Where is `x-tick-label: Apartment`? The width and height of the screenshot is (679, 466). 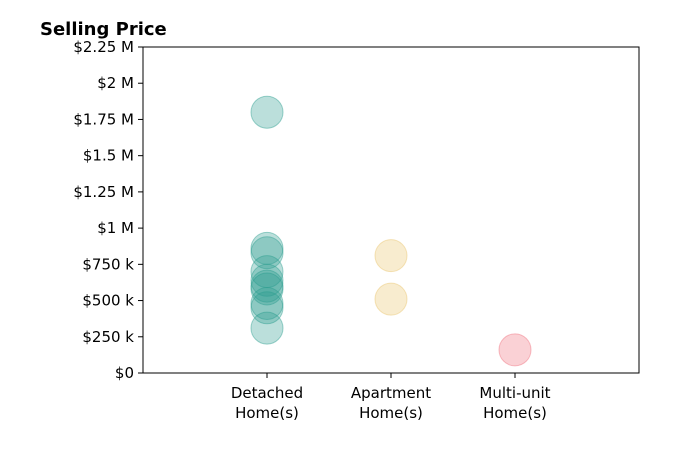
x-tick-label: Apartment is located at coordinates (391, 393).